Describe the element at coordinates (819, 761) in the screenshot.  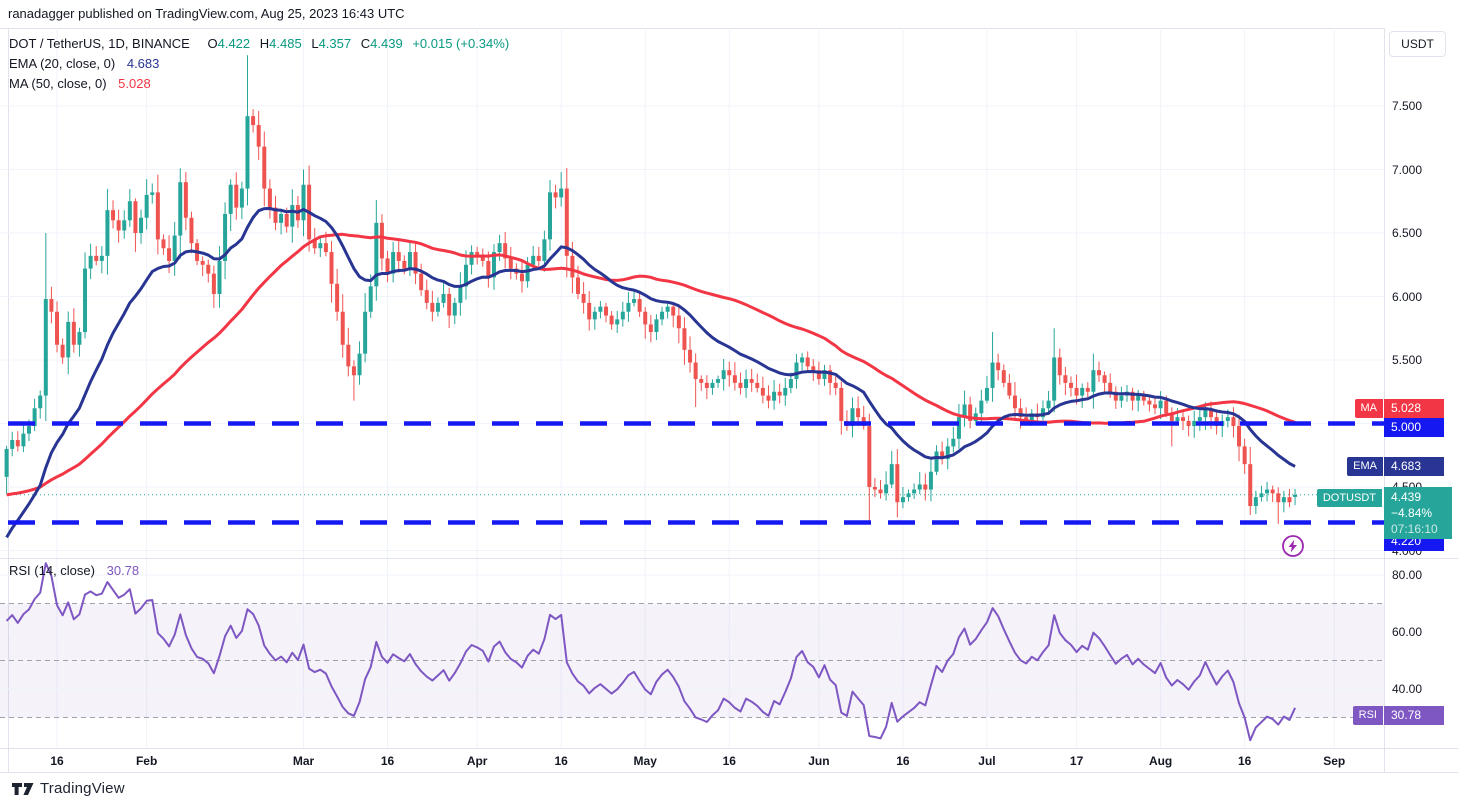
I see `time-tick-label: Jun` at that location.